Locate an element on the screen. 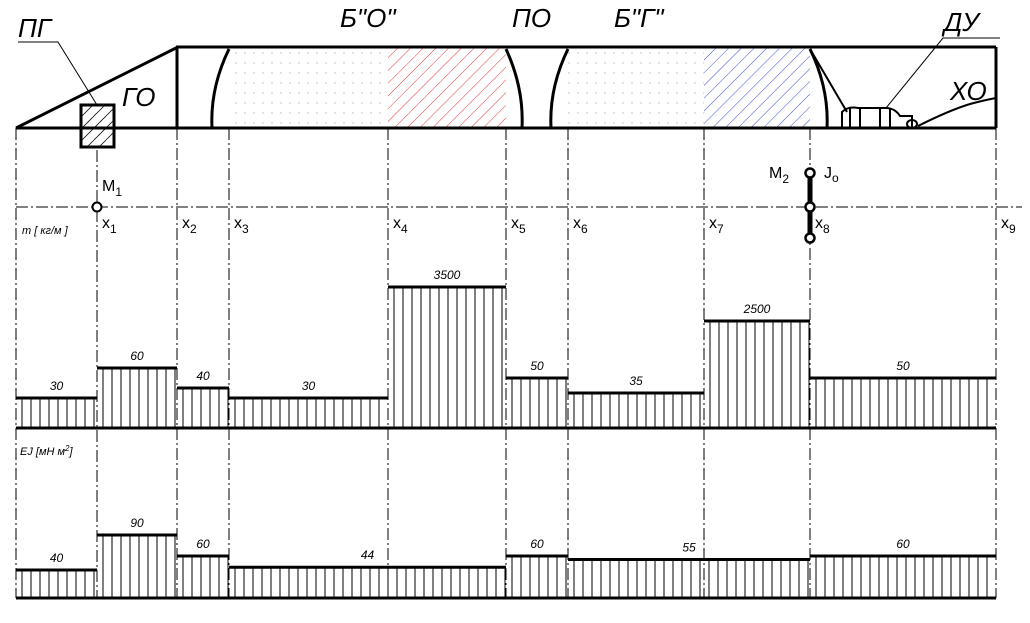 The image size is (1030, 623). label-pg: ПГ is located at coordinates (35, 28).